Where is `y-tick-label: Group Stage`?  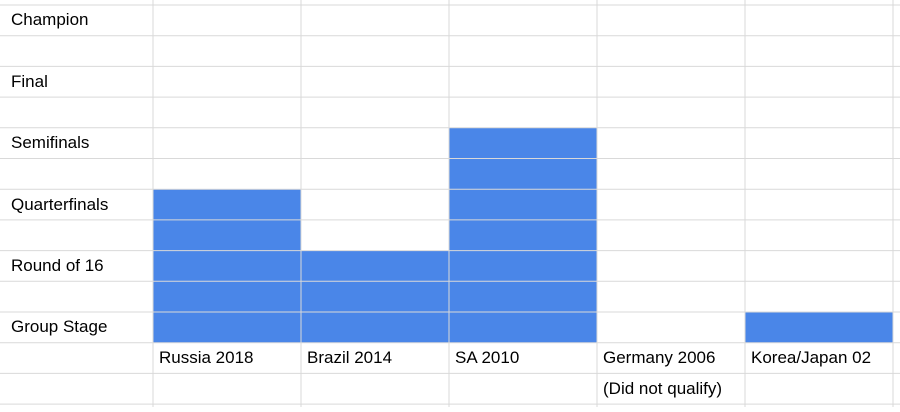
y-tick-label: Group Stage is located at coordinates (59, 327).